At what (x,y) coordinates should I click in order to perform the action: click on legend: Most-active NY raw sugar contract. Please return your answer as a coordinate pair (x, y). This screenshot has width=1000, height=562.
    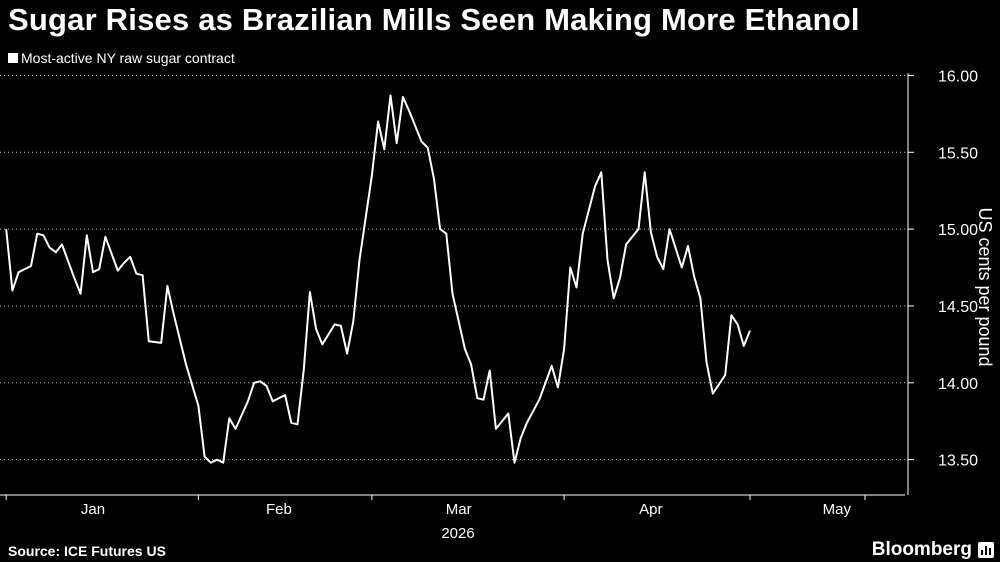
    Looking at the image, I should click on (121, 58).